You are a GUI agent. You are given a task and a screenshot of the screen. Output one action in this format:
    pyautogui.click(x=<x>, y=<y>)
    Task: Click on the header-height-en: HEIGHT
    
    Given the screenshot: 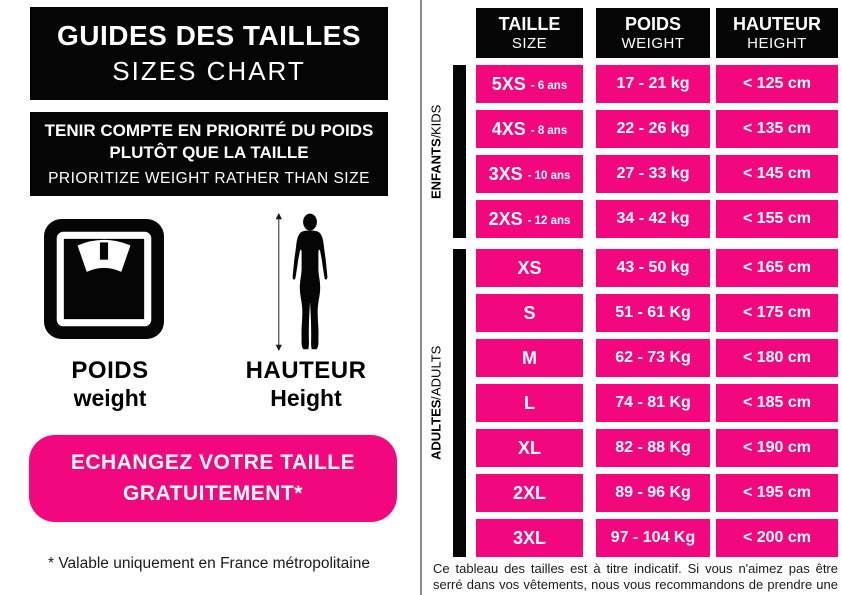 What is the action you would take?
    pyautogui.click(x=777, y=43)
    